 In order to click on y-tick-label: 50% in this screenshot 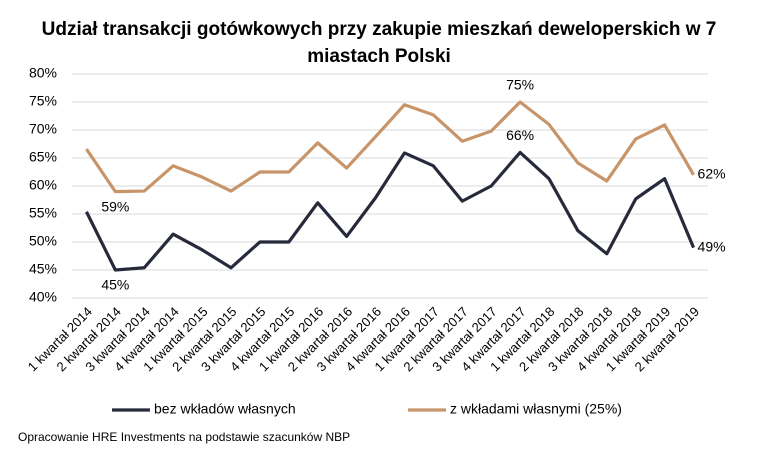, I will do `click(43, 241)`.